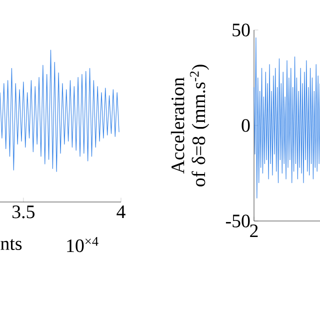 This screenshot has height=320, width=320. I want to click on x-tick-label: 2, so click(254, 231).